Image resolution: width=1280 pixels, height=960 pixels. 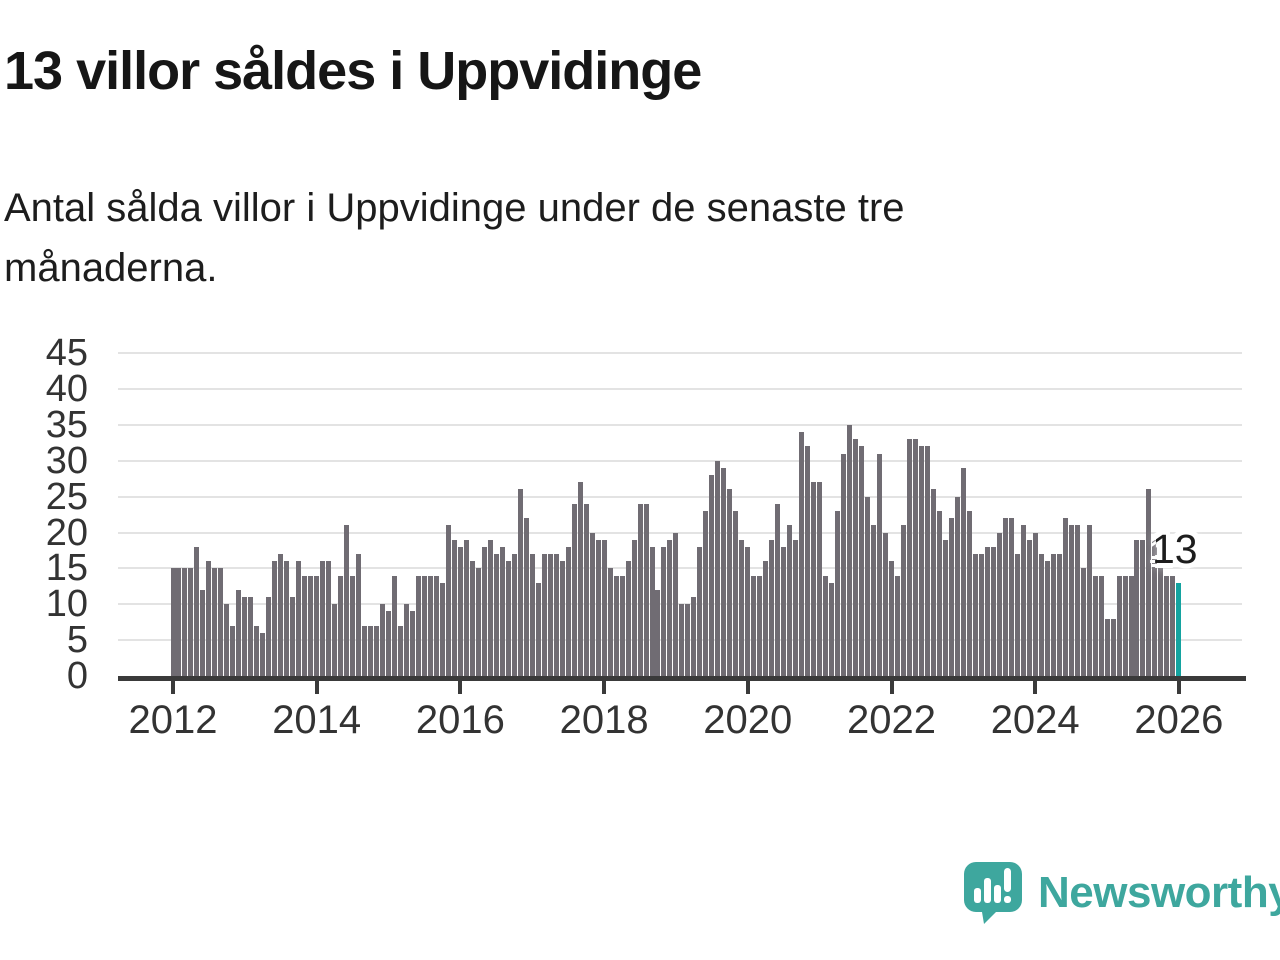 I want to click on x-tick-label-2018: 2018, so click(x=604, y=720).